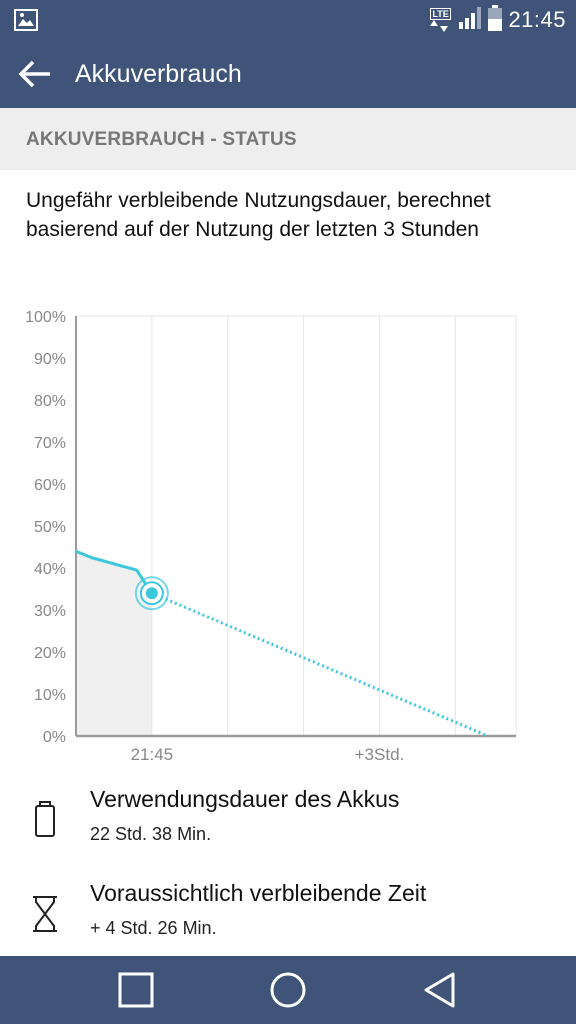 The height and width of the screenshot is (1024, 576). I want to click on network-type-label: LTE, so click(440, 14).